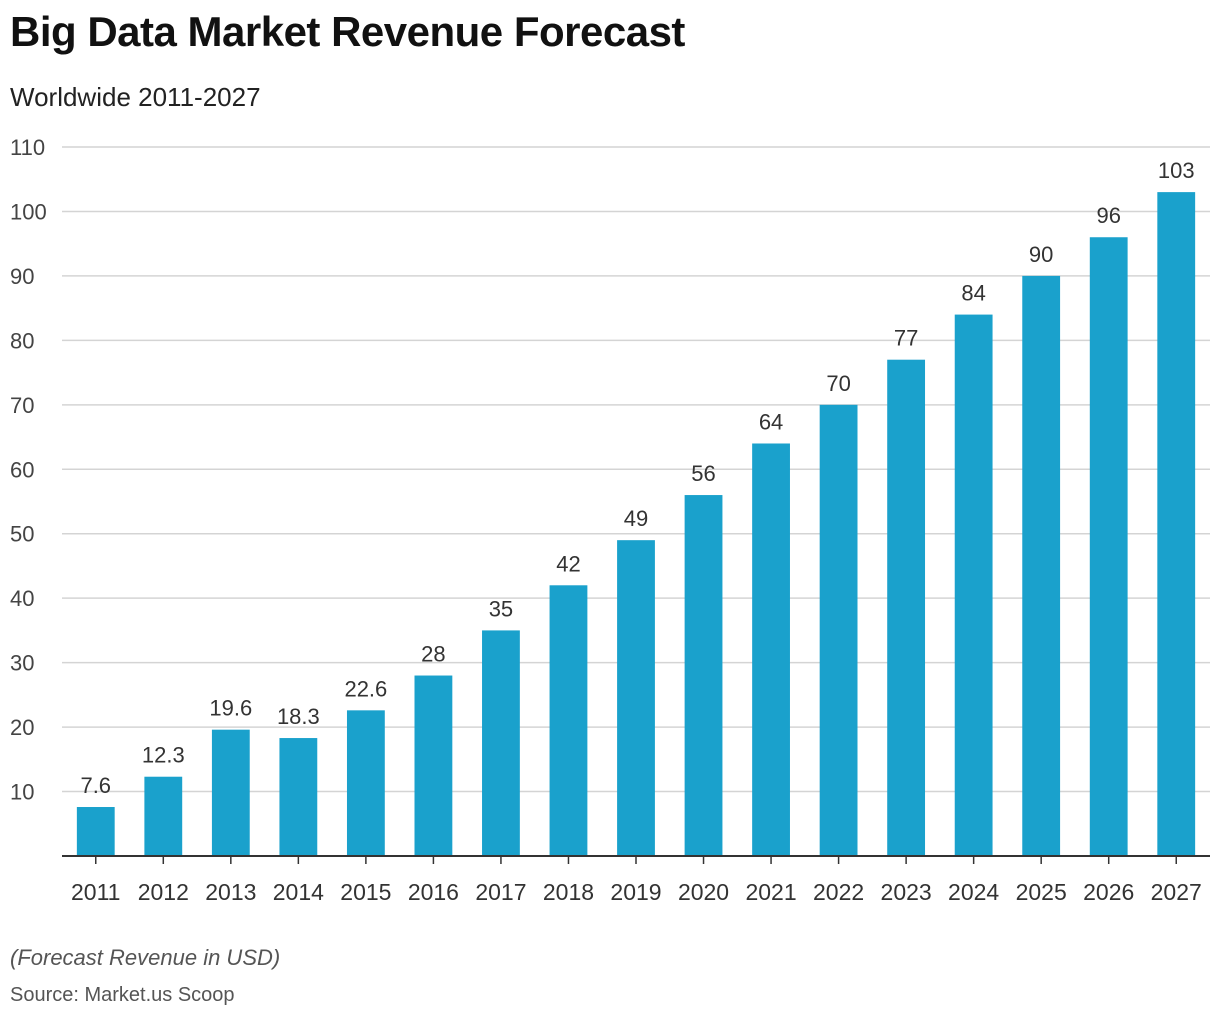 The width and height of the screenshot is (1220, 1020). Describe the element at coordinates (973, 585) in the screenshot. I see `bar-2024` at that location.